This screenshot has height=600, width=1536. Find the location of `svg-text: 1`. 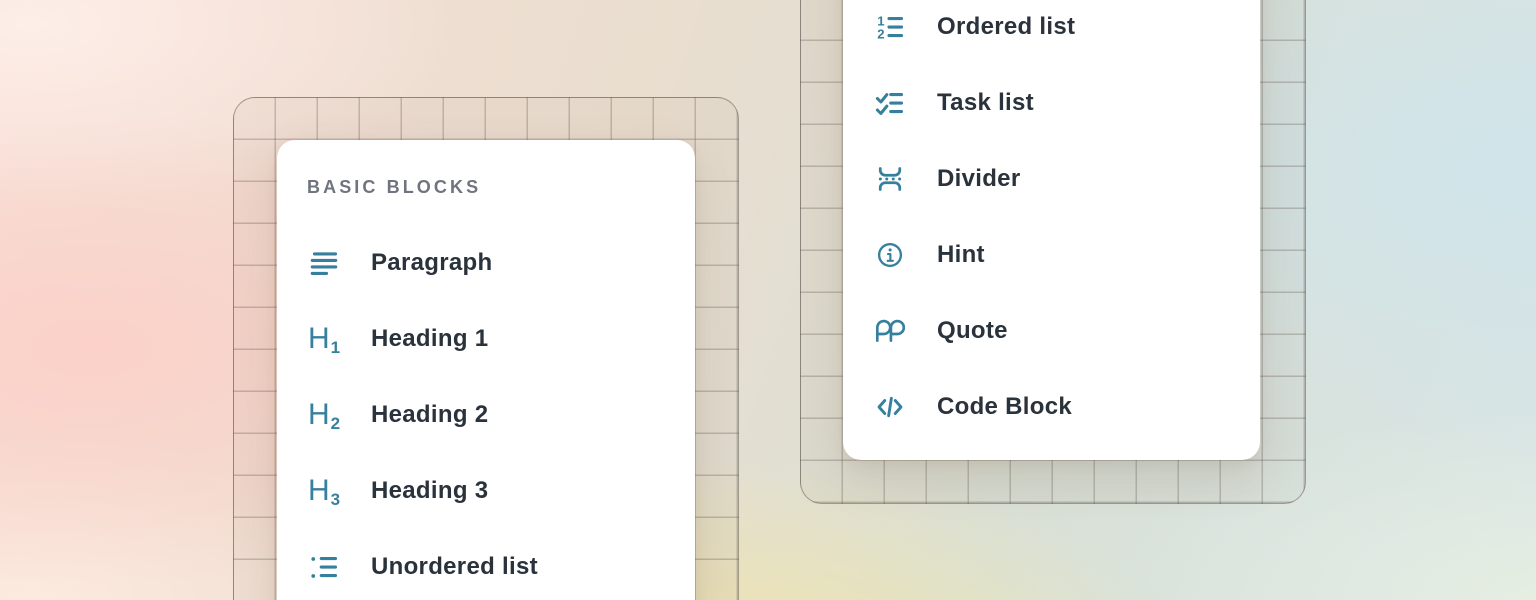

svg-text: 1 is located at coordinates (880, 20).